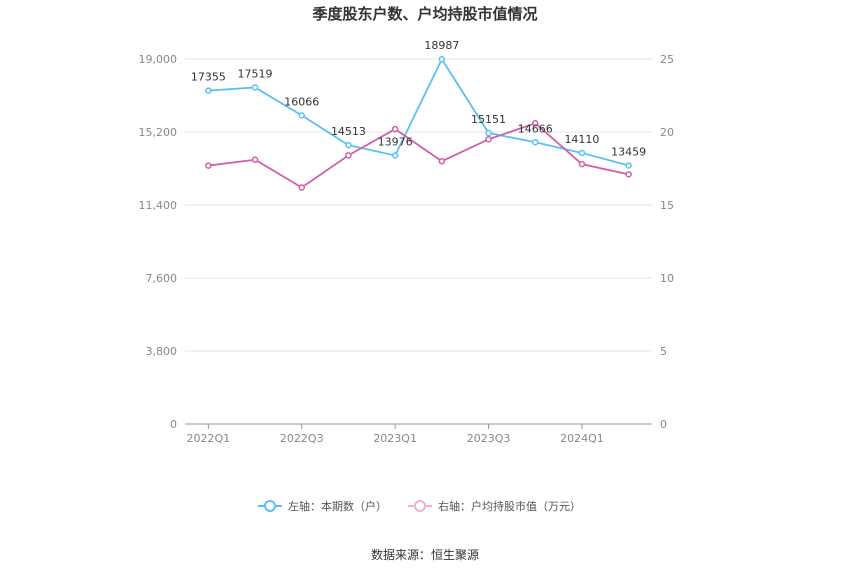  I want to click on chart-title: 季度股东户数、户均持股市值情况, so click(424, 14).